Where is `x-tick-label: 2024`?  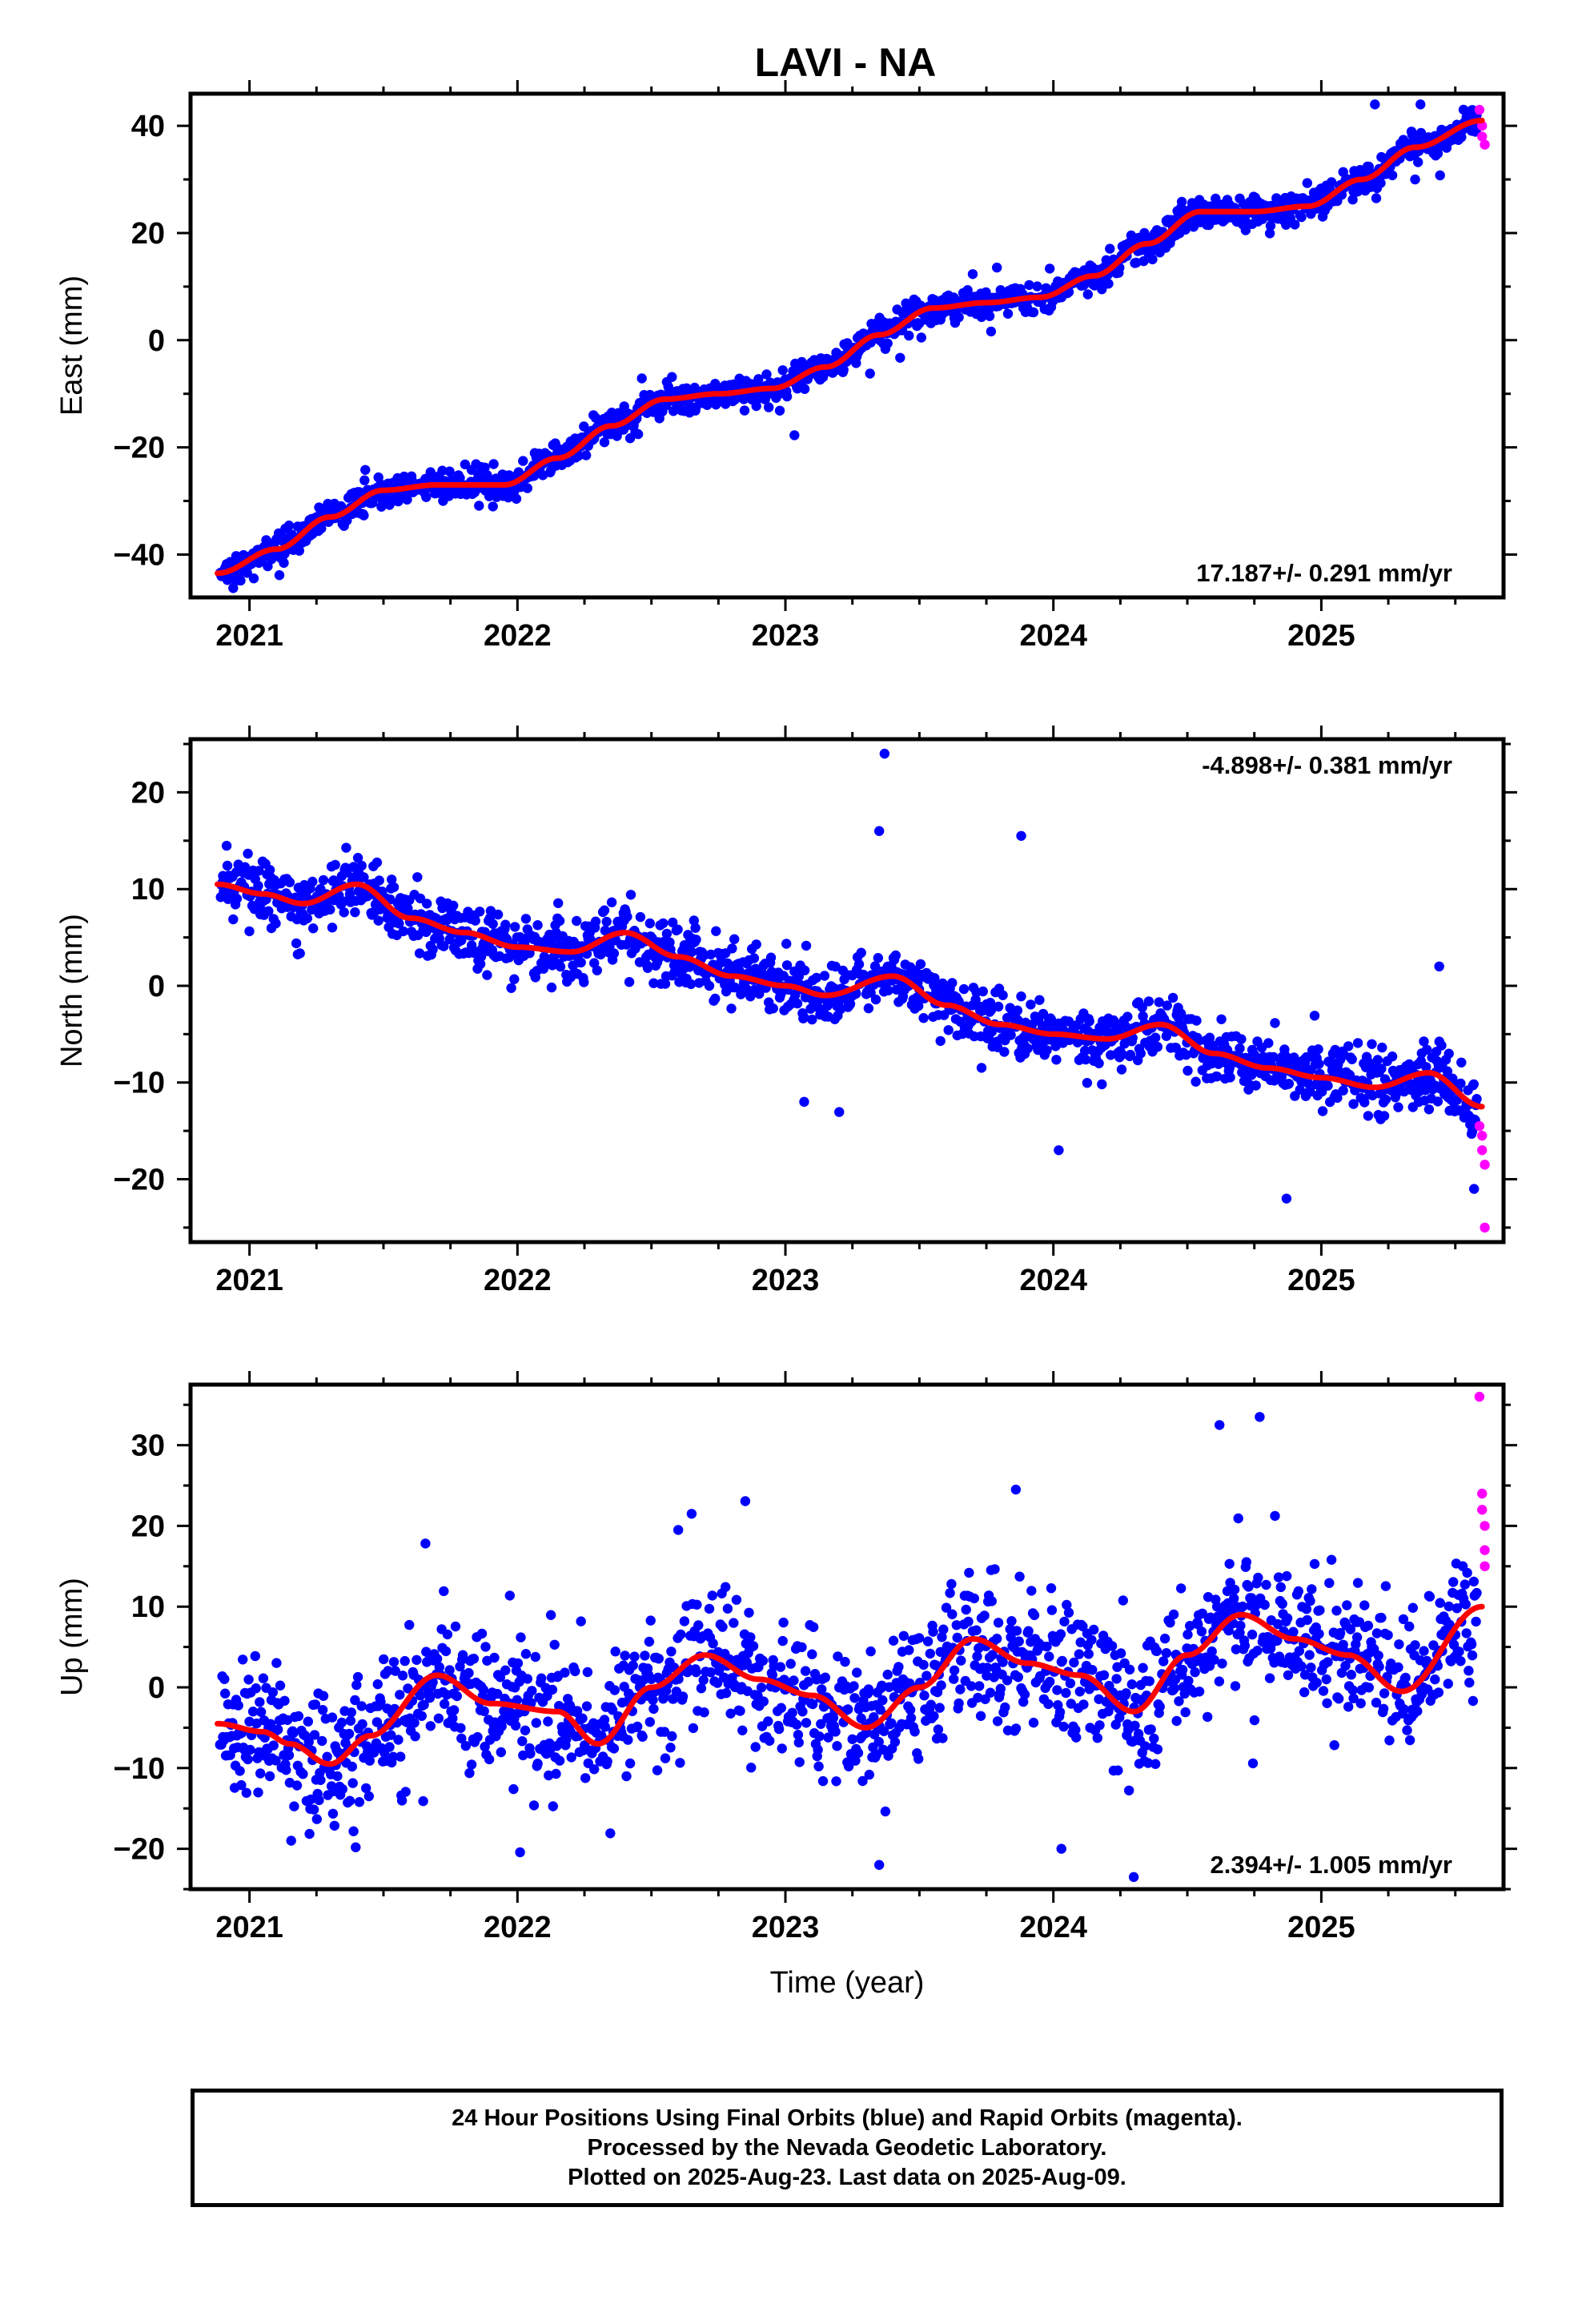
x-tick-label: 2024 is located at coordinates (1053, 1281).